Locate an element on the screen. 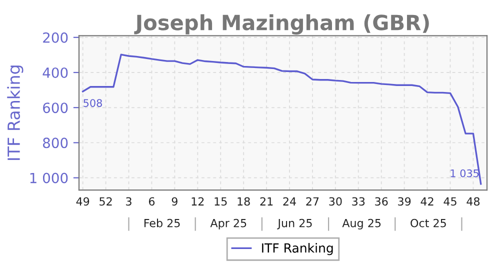 The height and width of the screenshot is (270, 500). y-tick-label: 1 000 is located at coordinates (49, 178).